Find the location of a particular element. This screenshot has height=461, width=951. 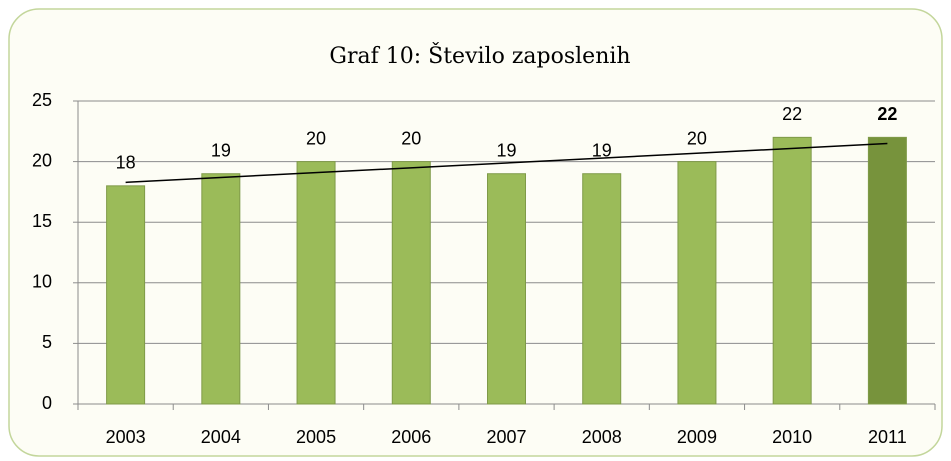

y-tick-label: 15 is located at coordinates (42, 221).